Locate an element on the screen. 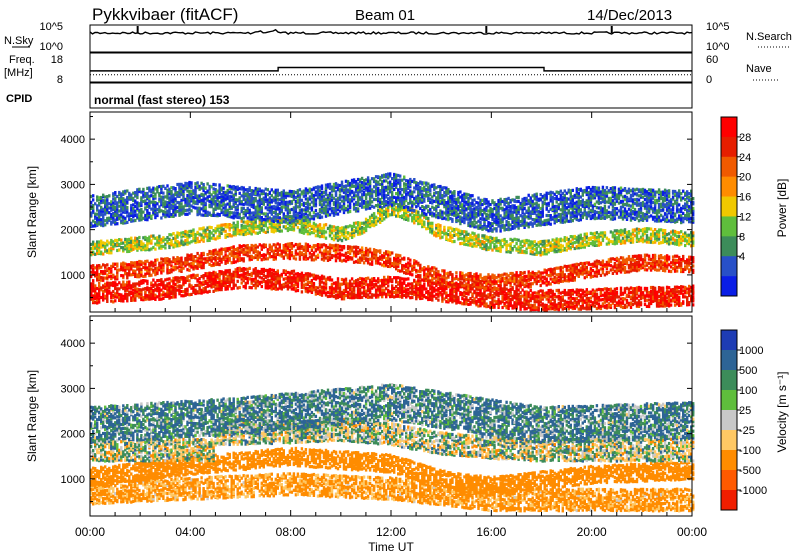 This screenshot has height=554, width=800. freq-right-tick-top: 60 is located at coordinates (712, 60).